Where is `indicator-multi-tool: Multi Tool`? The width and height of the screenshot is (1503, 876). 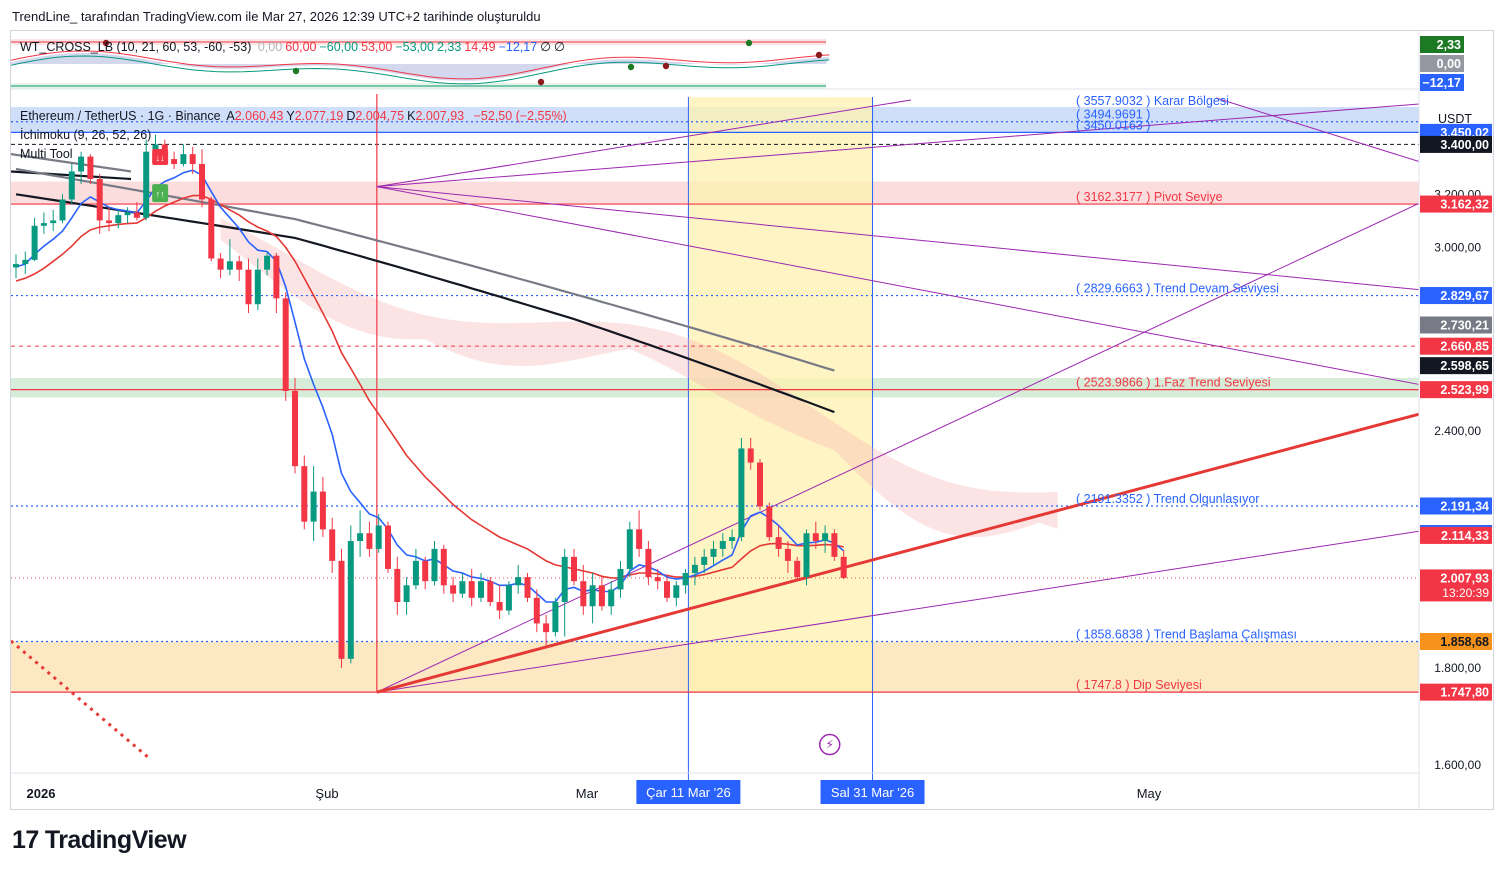 indicator-multi-tool: Multi Tool is located at coordinates (46, 154).